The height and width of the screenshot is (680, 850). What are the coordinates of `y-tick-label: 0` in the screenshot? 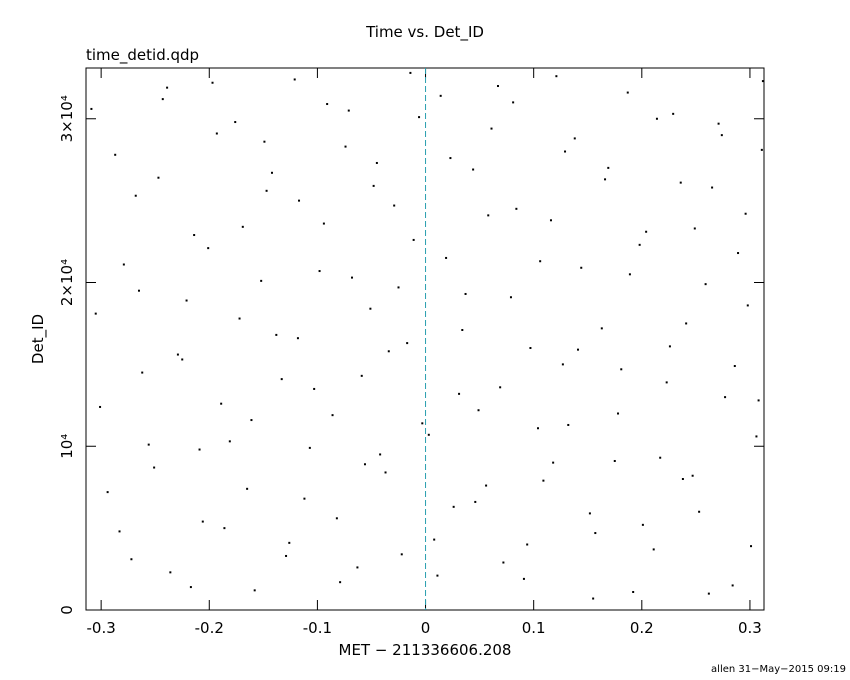 It's located at (67, 610).